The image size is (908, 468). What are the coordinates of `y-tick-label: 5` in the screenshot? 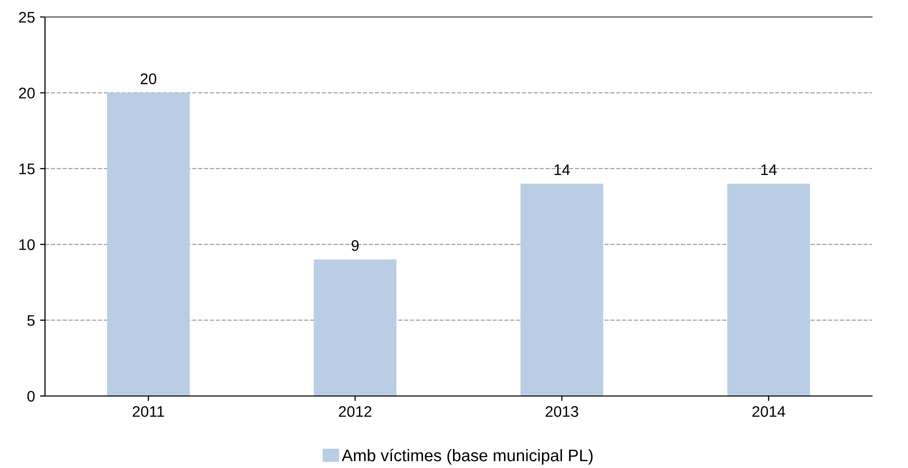 It's located at (31, 320).